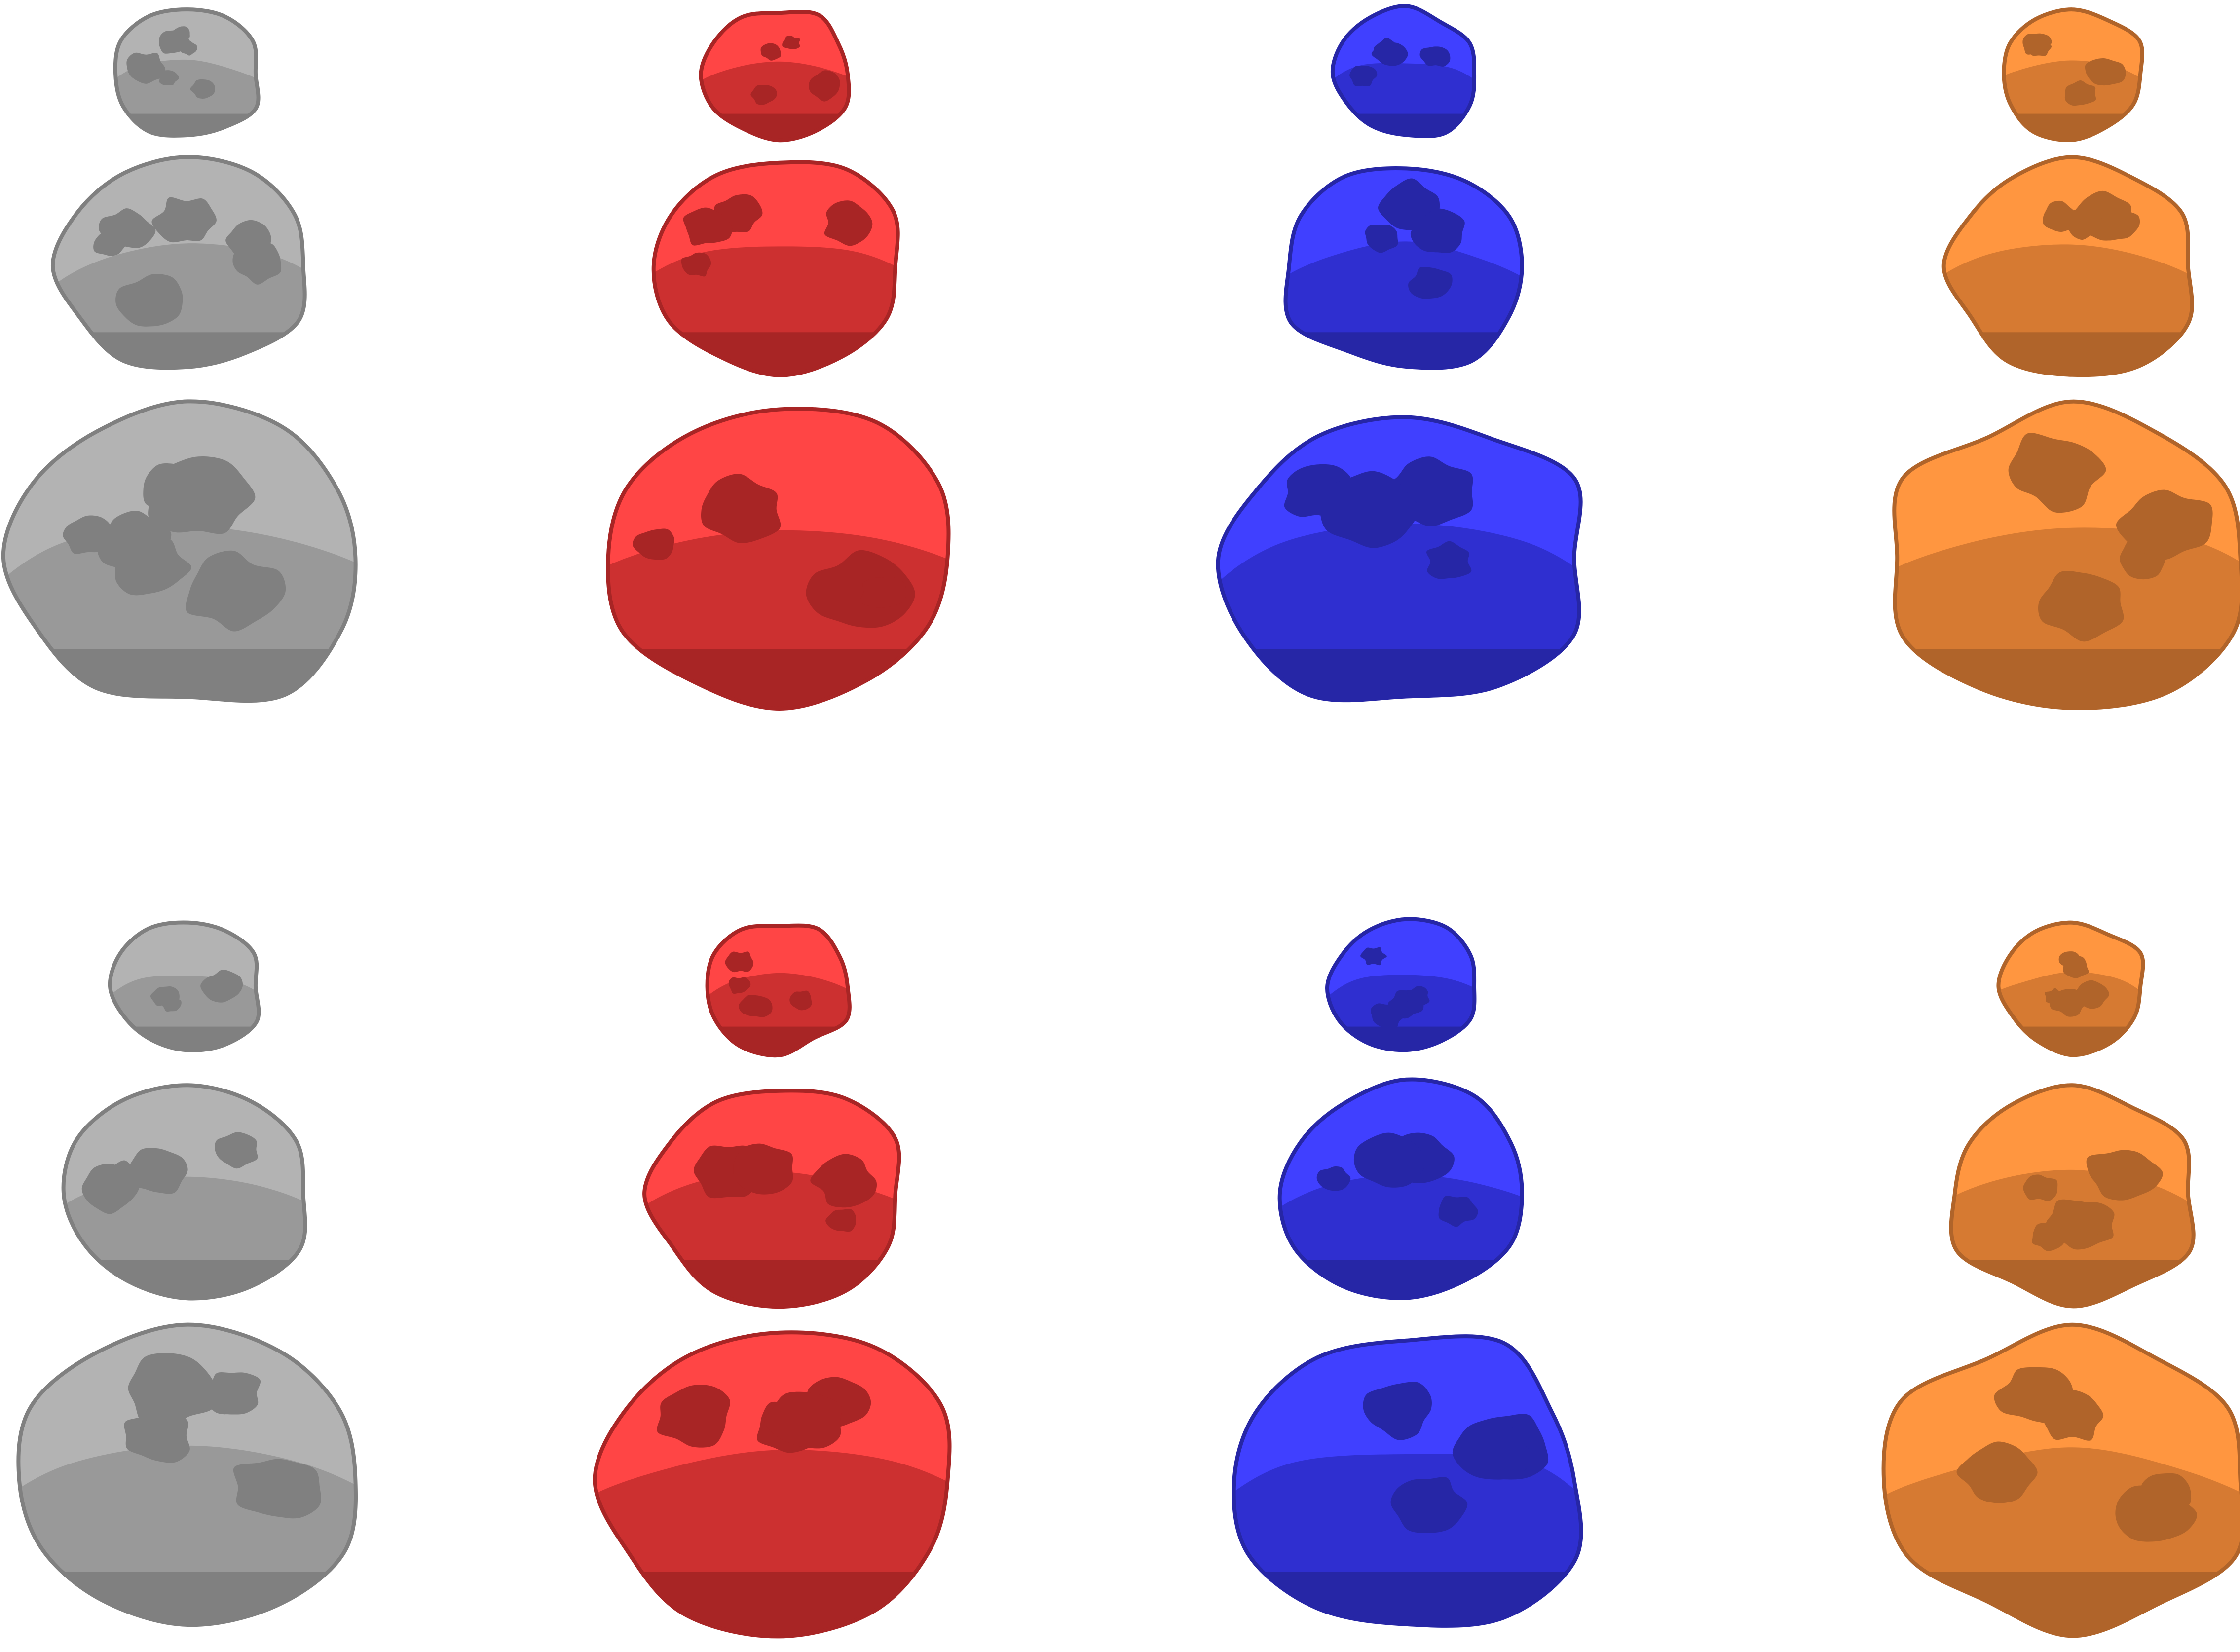 This screenshot has height=1652, width=2240. I want to click on asteroid-gray-small, so click(185, 986).